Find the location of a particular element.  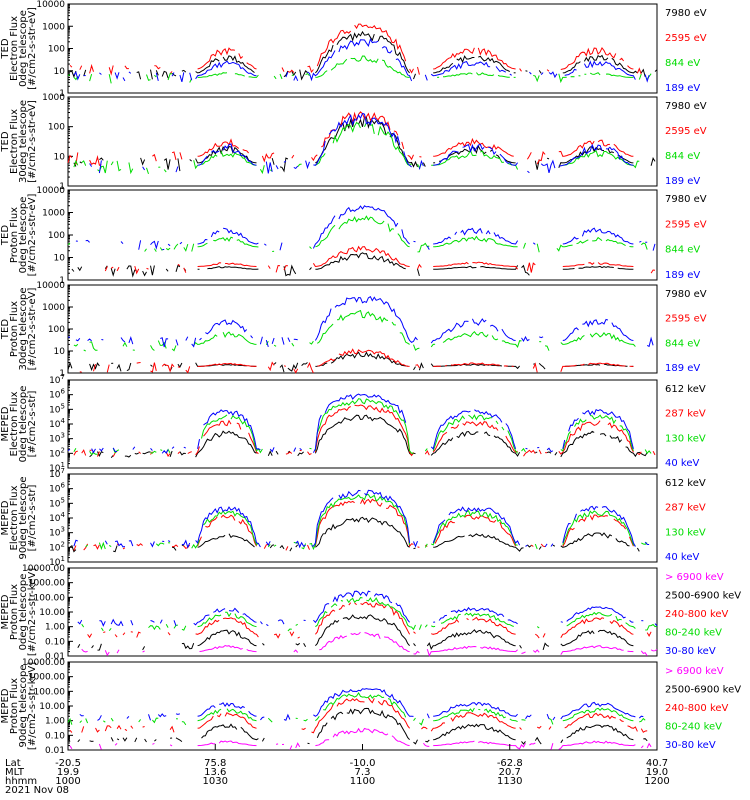

y-tick-label: 10⁴ is located at coordinates (57, 423).